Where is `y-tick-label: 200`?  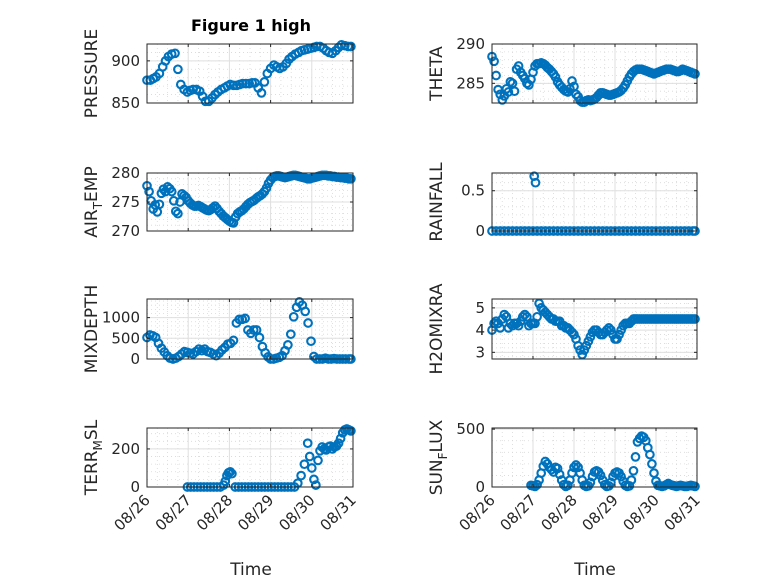 y-tick-label: 200 is located at coordinates (125, 449).